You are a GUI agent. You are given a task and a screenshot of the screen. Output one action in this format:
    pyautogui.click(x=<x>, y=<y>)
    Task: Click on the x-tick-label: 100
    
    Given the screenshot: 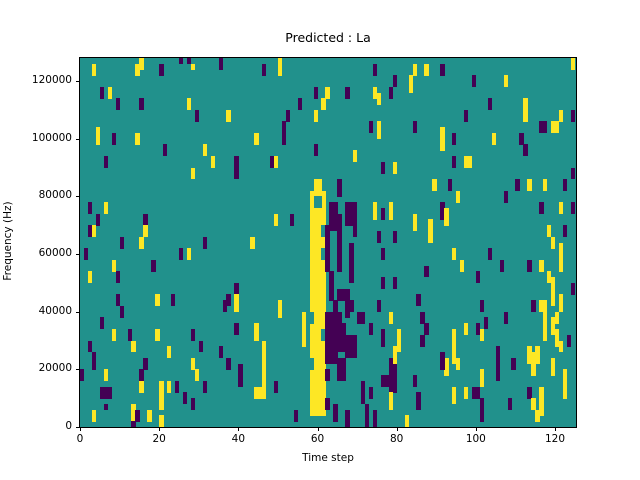 What is the action you would take?
    pyautogui.click(x=475, y=439)
    